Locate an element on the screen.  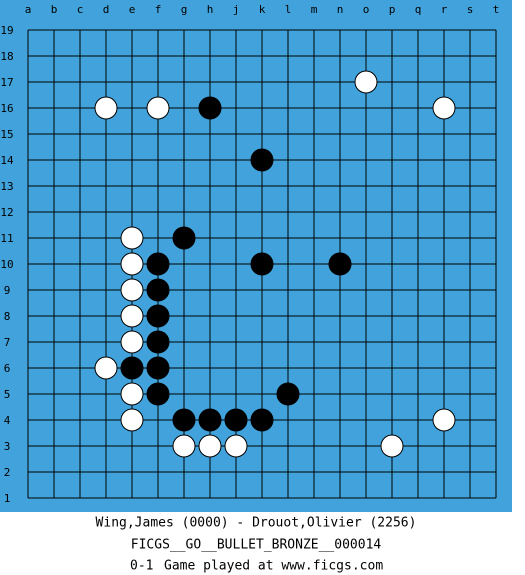
column-label: o is located at coordinates (366, 9).